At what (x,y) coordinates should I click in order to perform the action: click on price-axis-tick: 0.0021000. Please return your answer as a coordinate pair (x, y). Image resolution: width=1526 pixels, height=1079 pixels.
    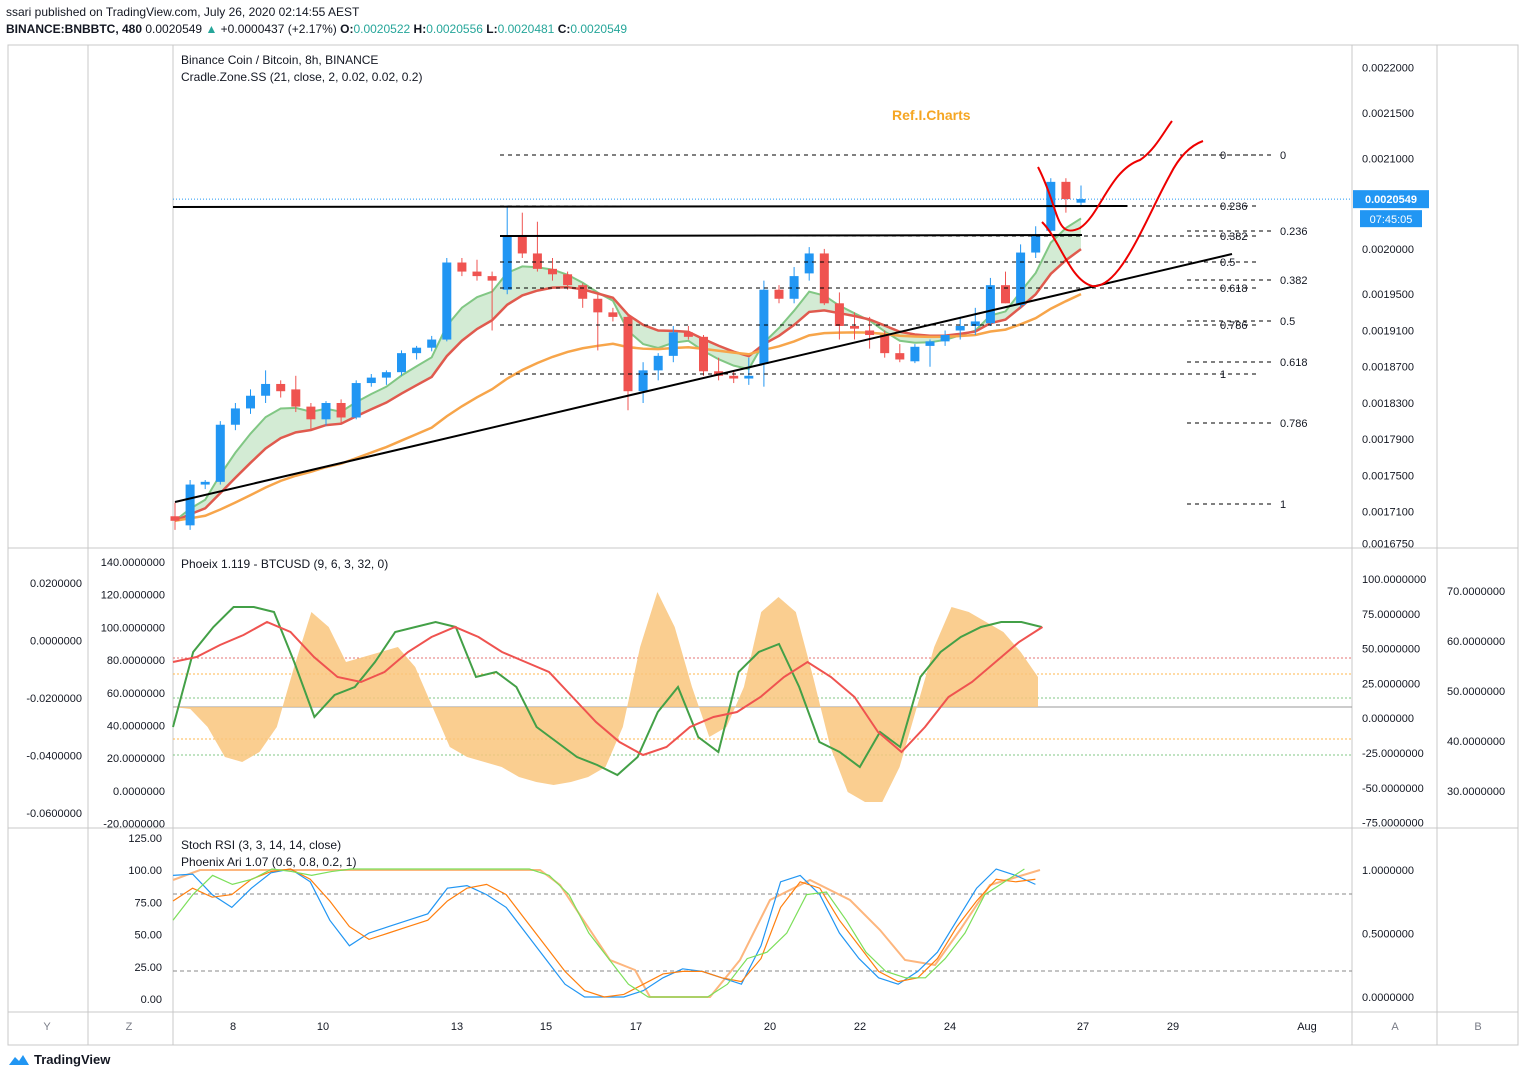
    Looking at the image, I should click on (1388, 159).